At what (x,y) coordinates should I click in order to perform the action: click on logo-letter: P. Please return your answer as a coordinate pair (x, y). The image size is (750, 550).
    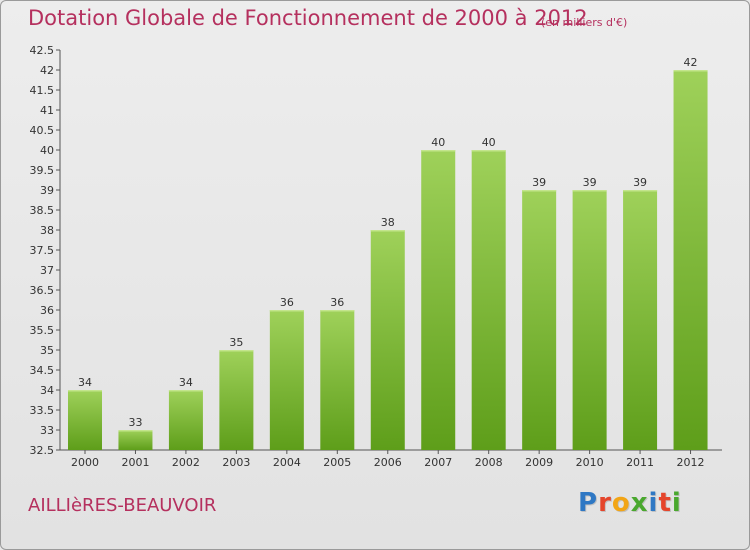
    Looking at the image, I should click on (588, 503).